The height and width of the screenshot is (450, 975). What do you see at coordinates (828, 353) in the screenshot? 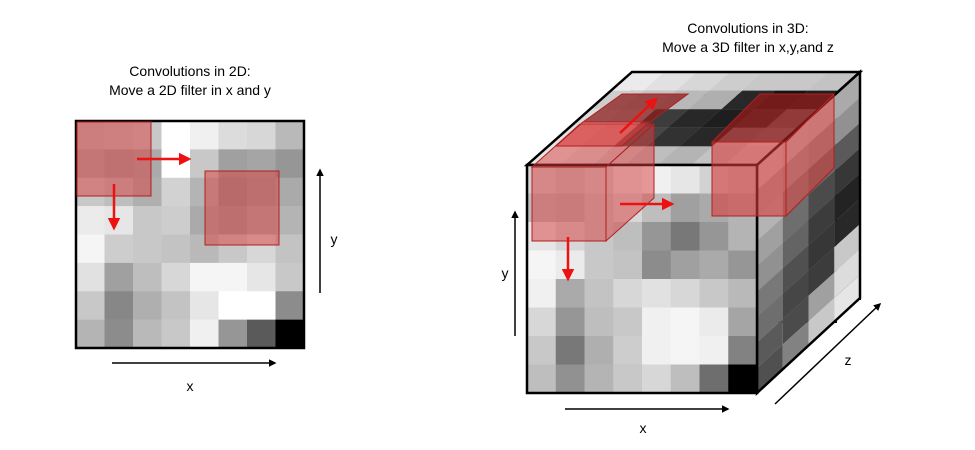
I see `z-axis-arrow-3d` at bounding box center [828, 353].